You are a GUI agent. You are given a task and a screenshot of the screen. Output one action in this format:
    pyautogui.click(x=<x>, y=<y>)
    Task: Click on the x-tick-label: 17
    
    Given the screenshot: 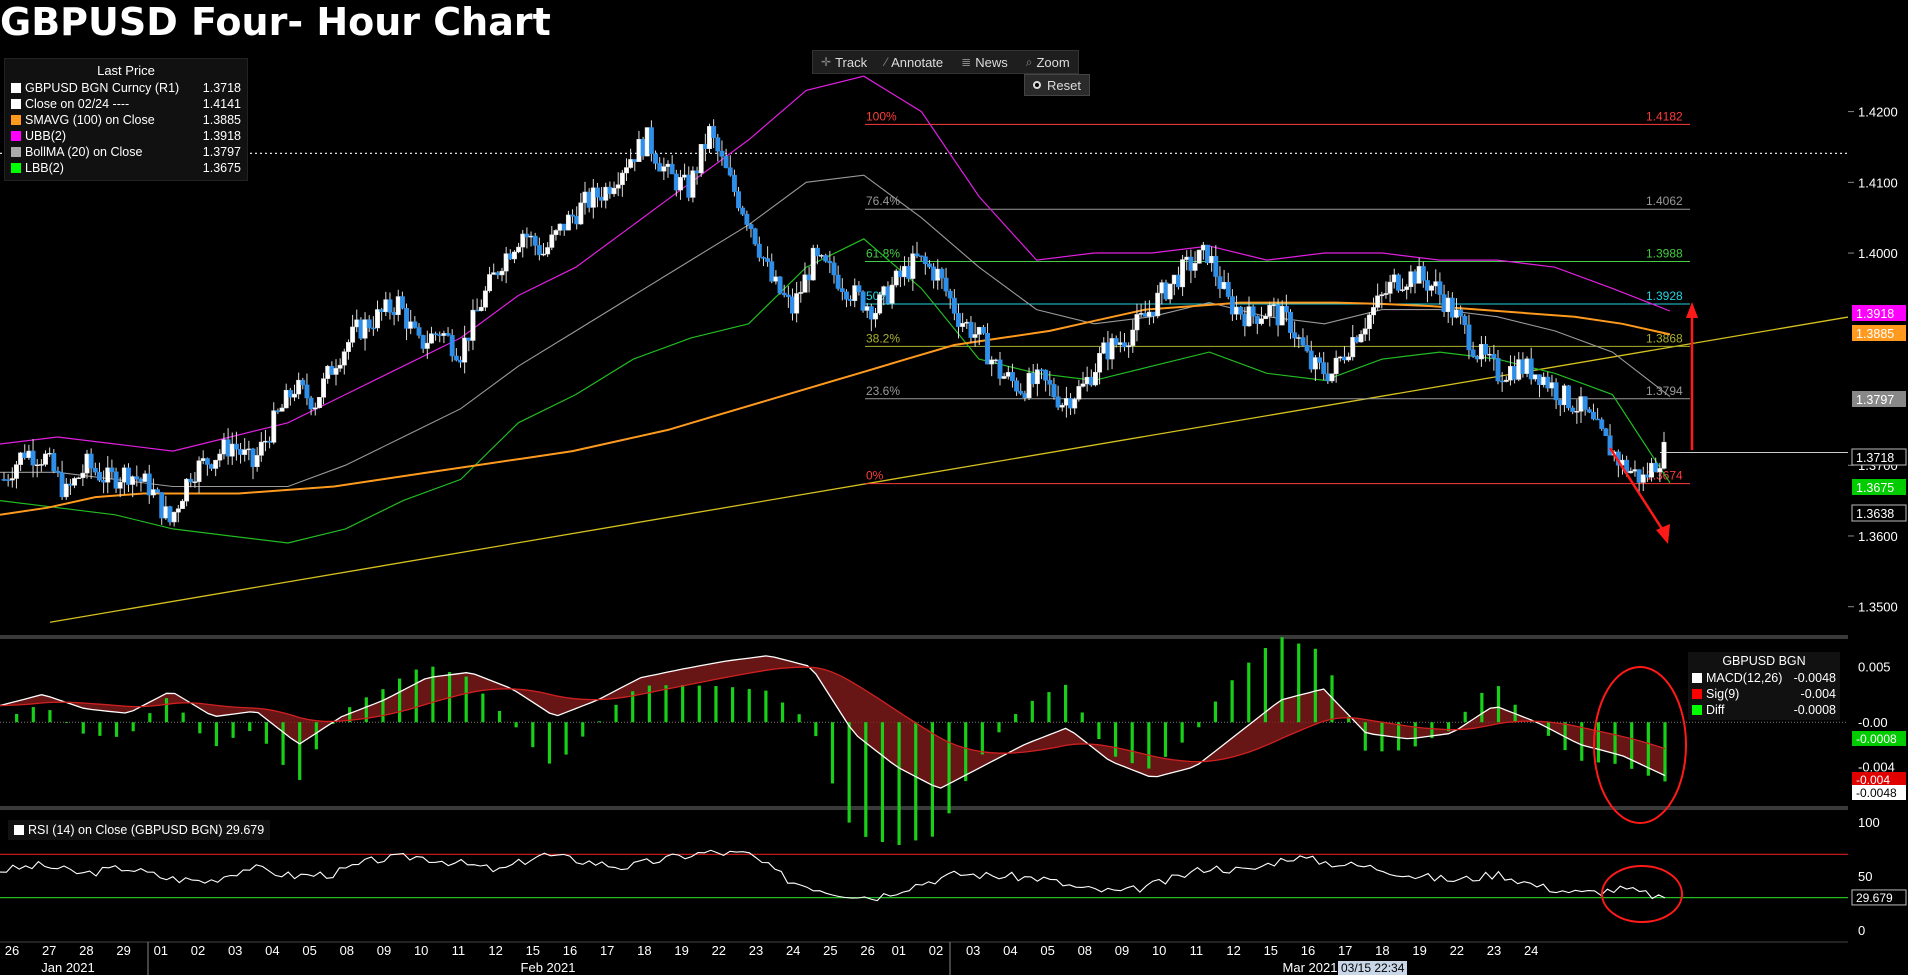 What is the action you would take?
    pyautogui.click(x=607, y=950)
    